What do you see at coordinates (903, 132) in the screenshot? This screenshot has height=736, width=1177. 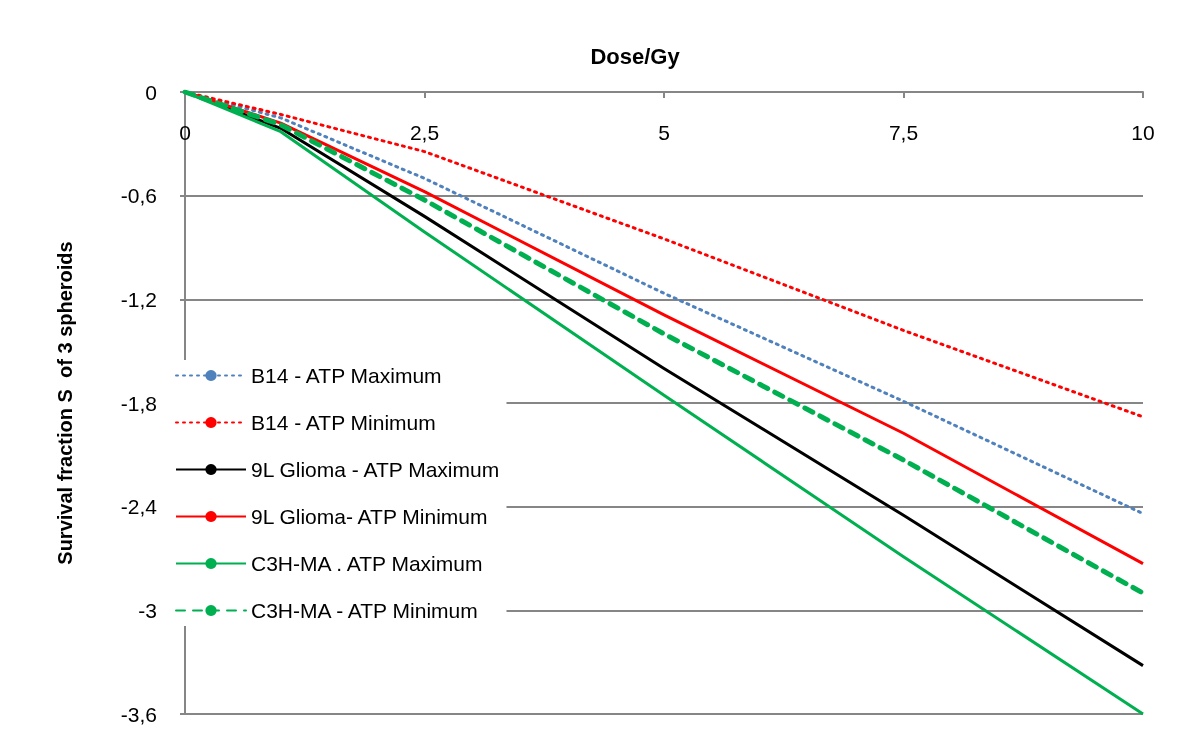 I see `x-tick-label: 7,5` at bounding box center [903, 132].